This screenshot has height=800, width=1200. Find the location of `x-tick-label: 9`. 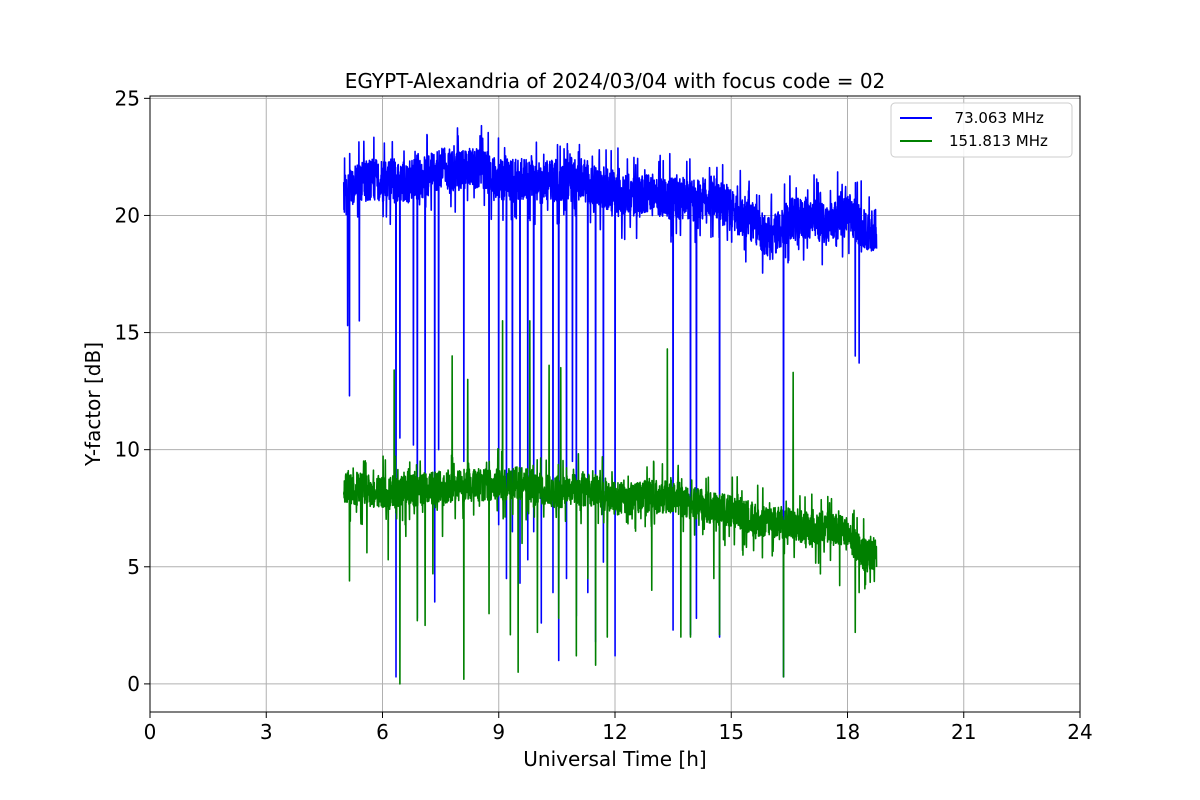

x-tick-label: 9 is located at coordinates (498, 732).